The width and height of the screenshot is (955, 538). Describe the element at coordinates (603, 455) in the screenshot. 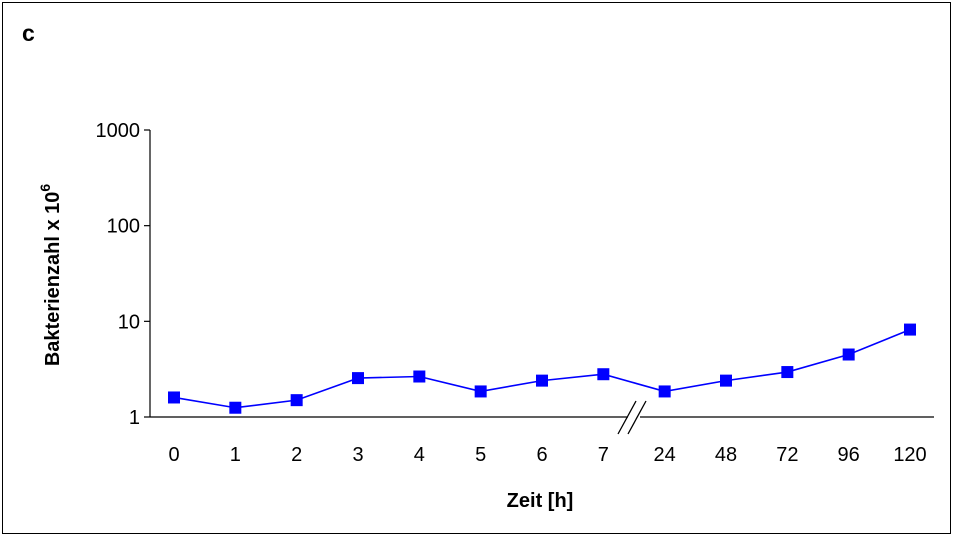

I see `x-tick-label: 7` at that location.